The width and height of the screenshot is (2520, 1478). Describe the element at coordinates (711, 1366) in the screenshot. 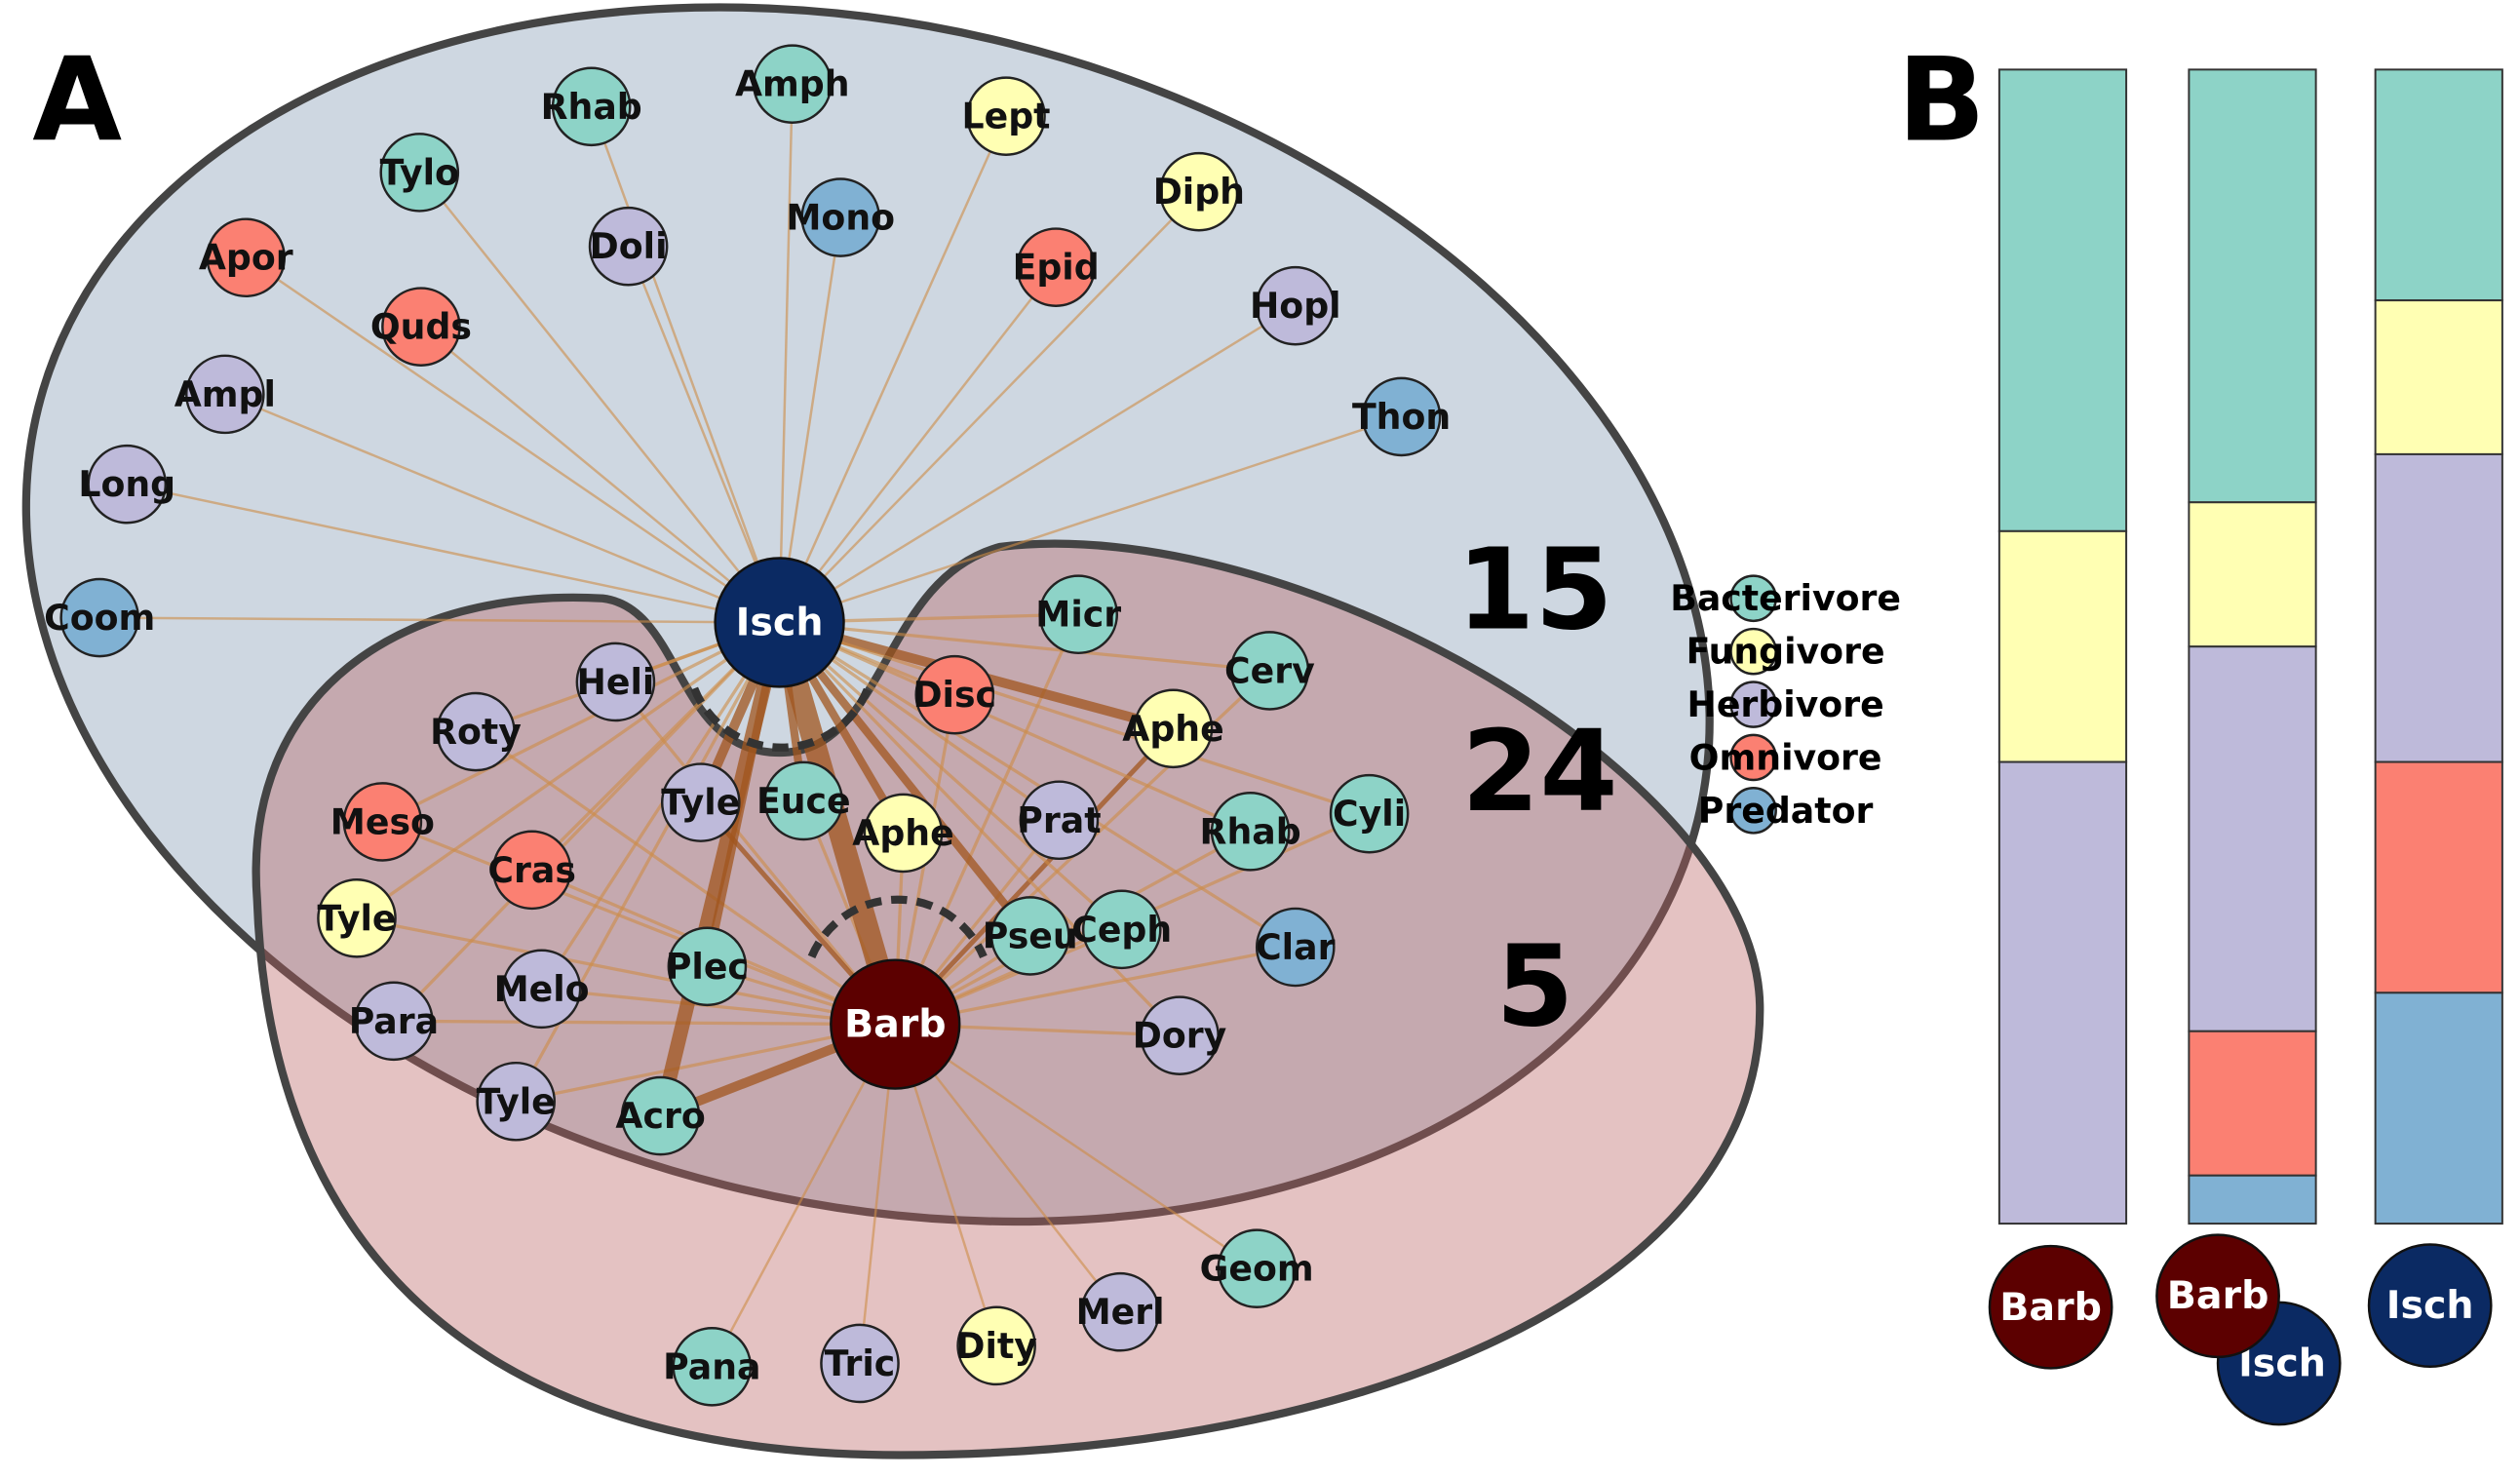

I see `taxon-label: Pana` at that location.